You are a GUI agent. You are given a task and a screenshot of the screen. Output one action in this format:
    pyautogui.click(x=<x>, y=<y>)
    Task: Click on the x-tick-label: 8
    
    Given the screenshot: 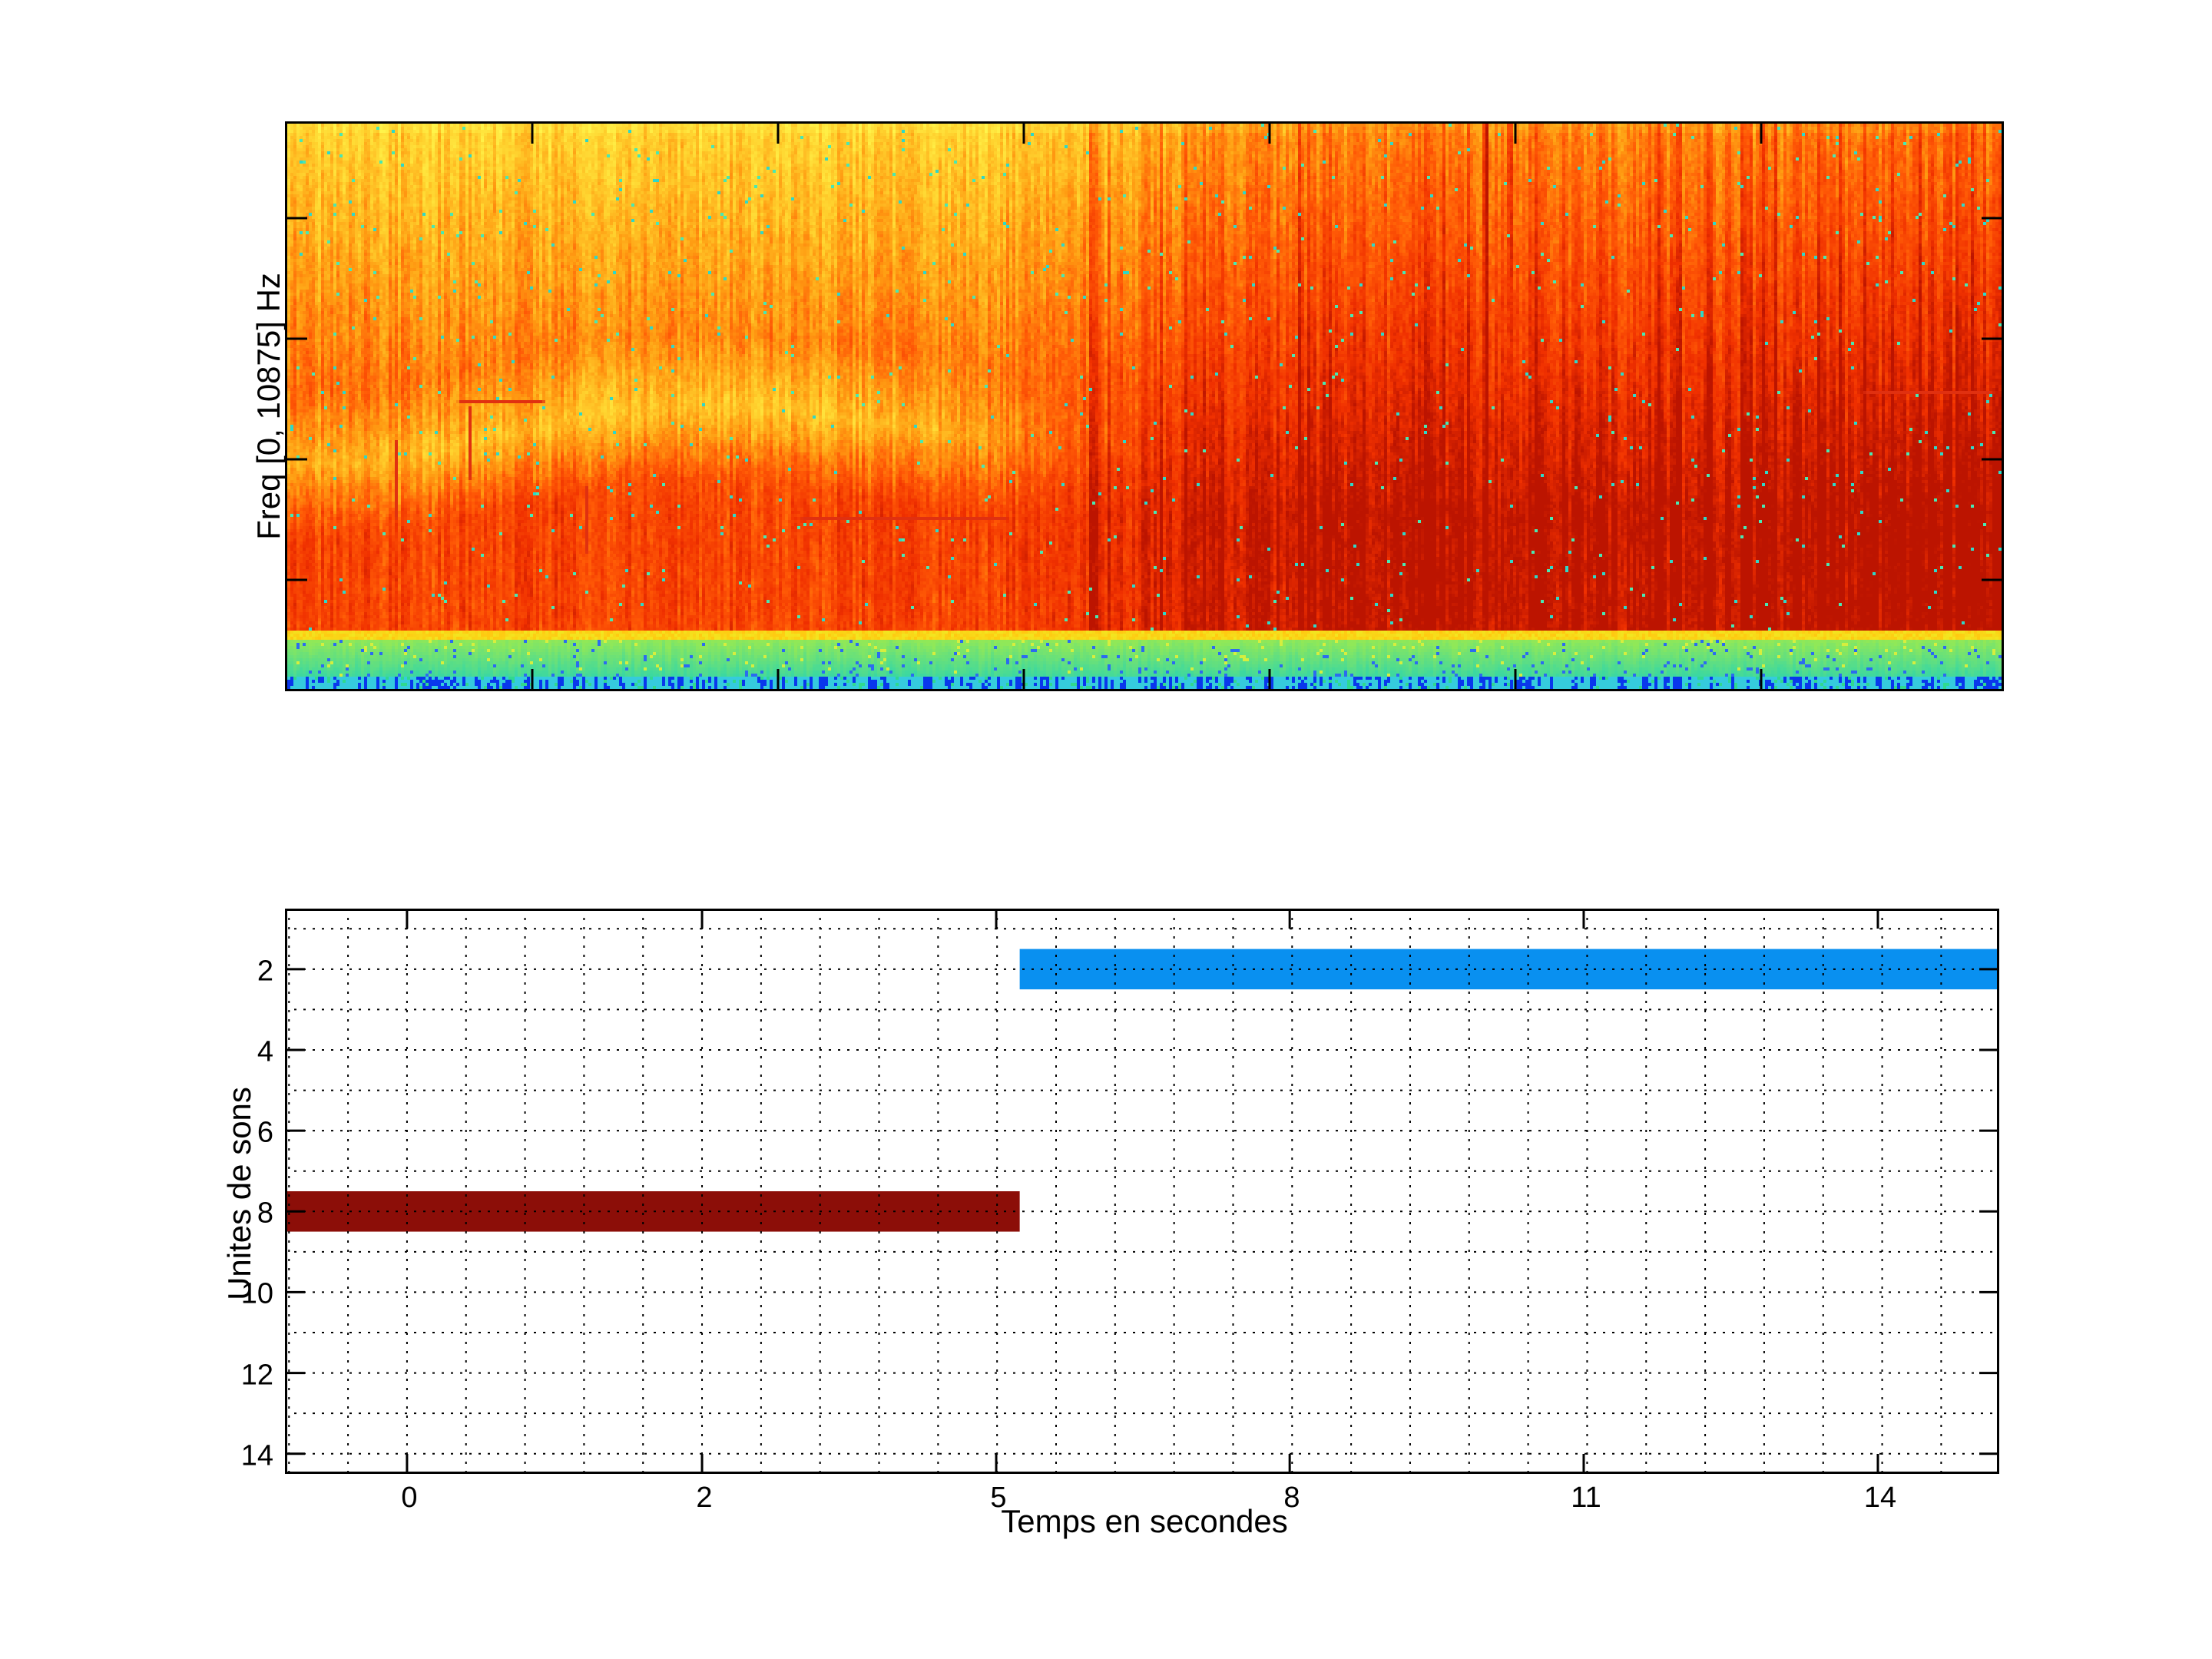 What is the action you would take?
    pyautogui.click(x=1291, y=1498)
    